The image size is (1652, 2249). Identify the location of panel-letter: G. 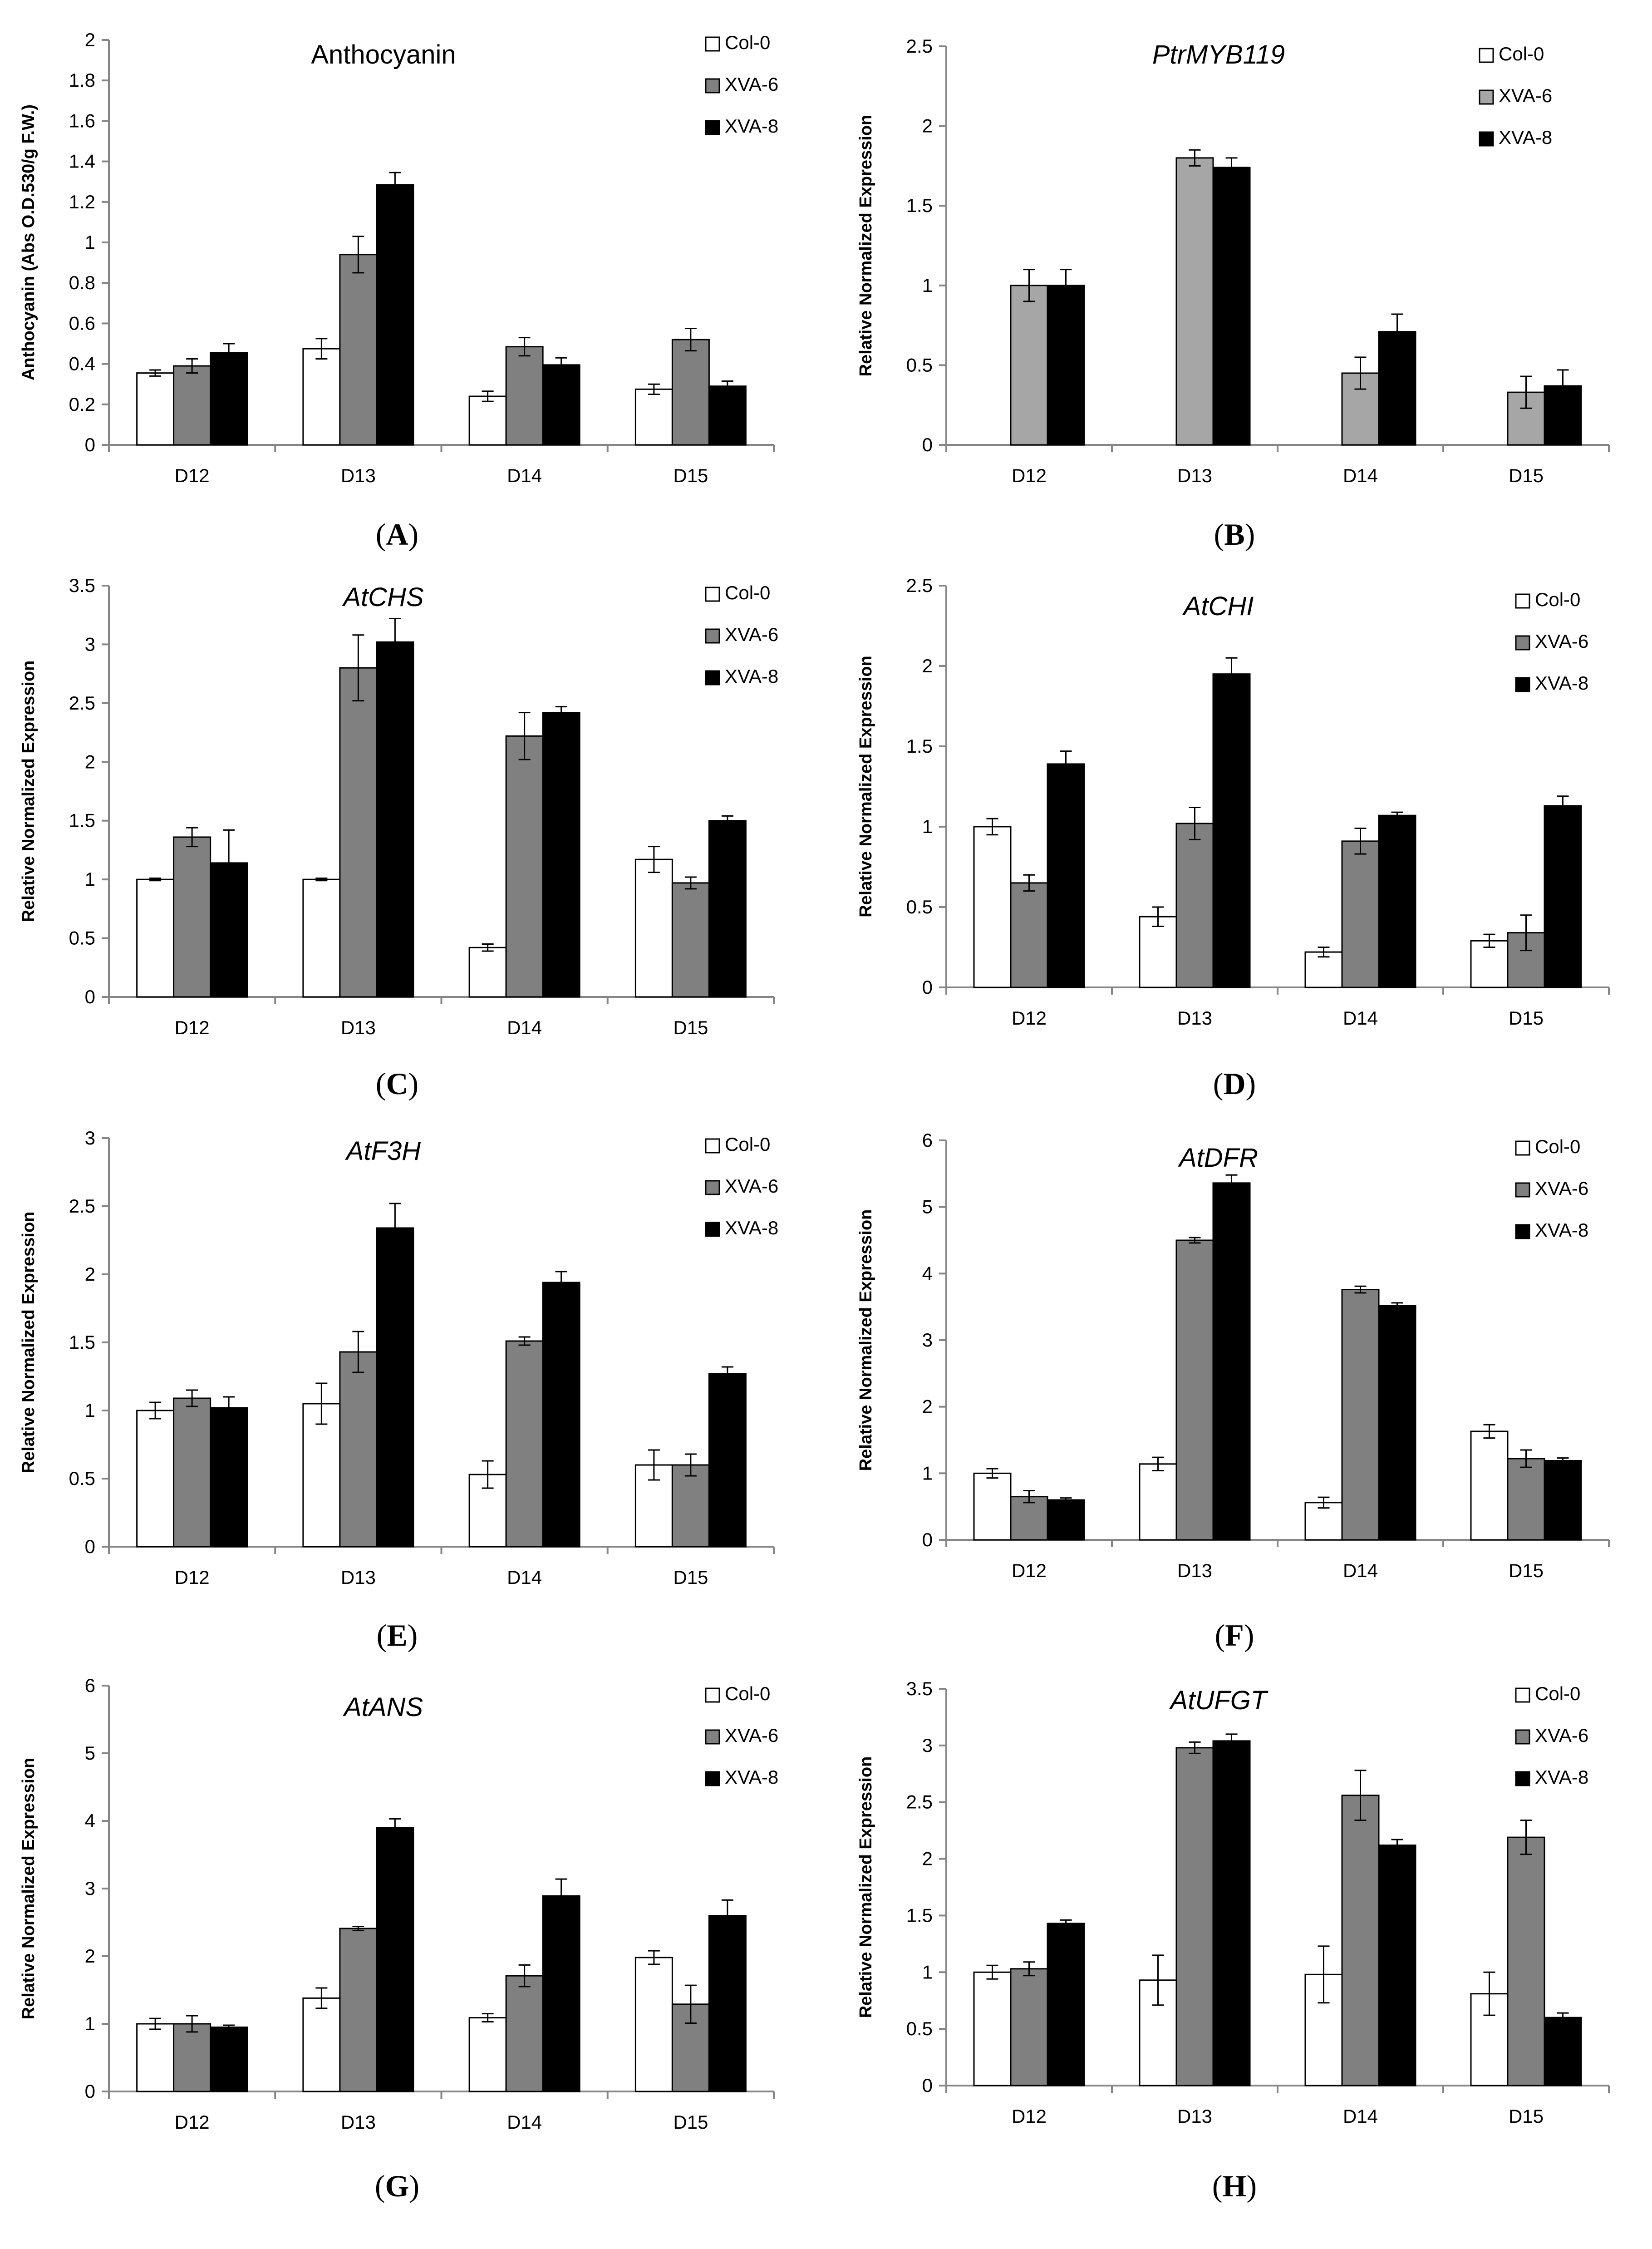
(397, 2186).